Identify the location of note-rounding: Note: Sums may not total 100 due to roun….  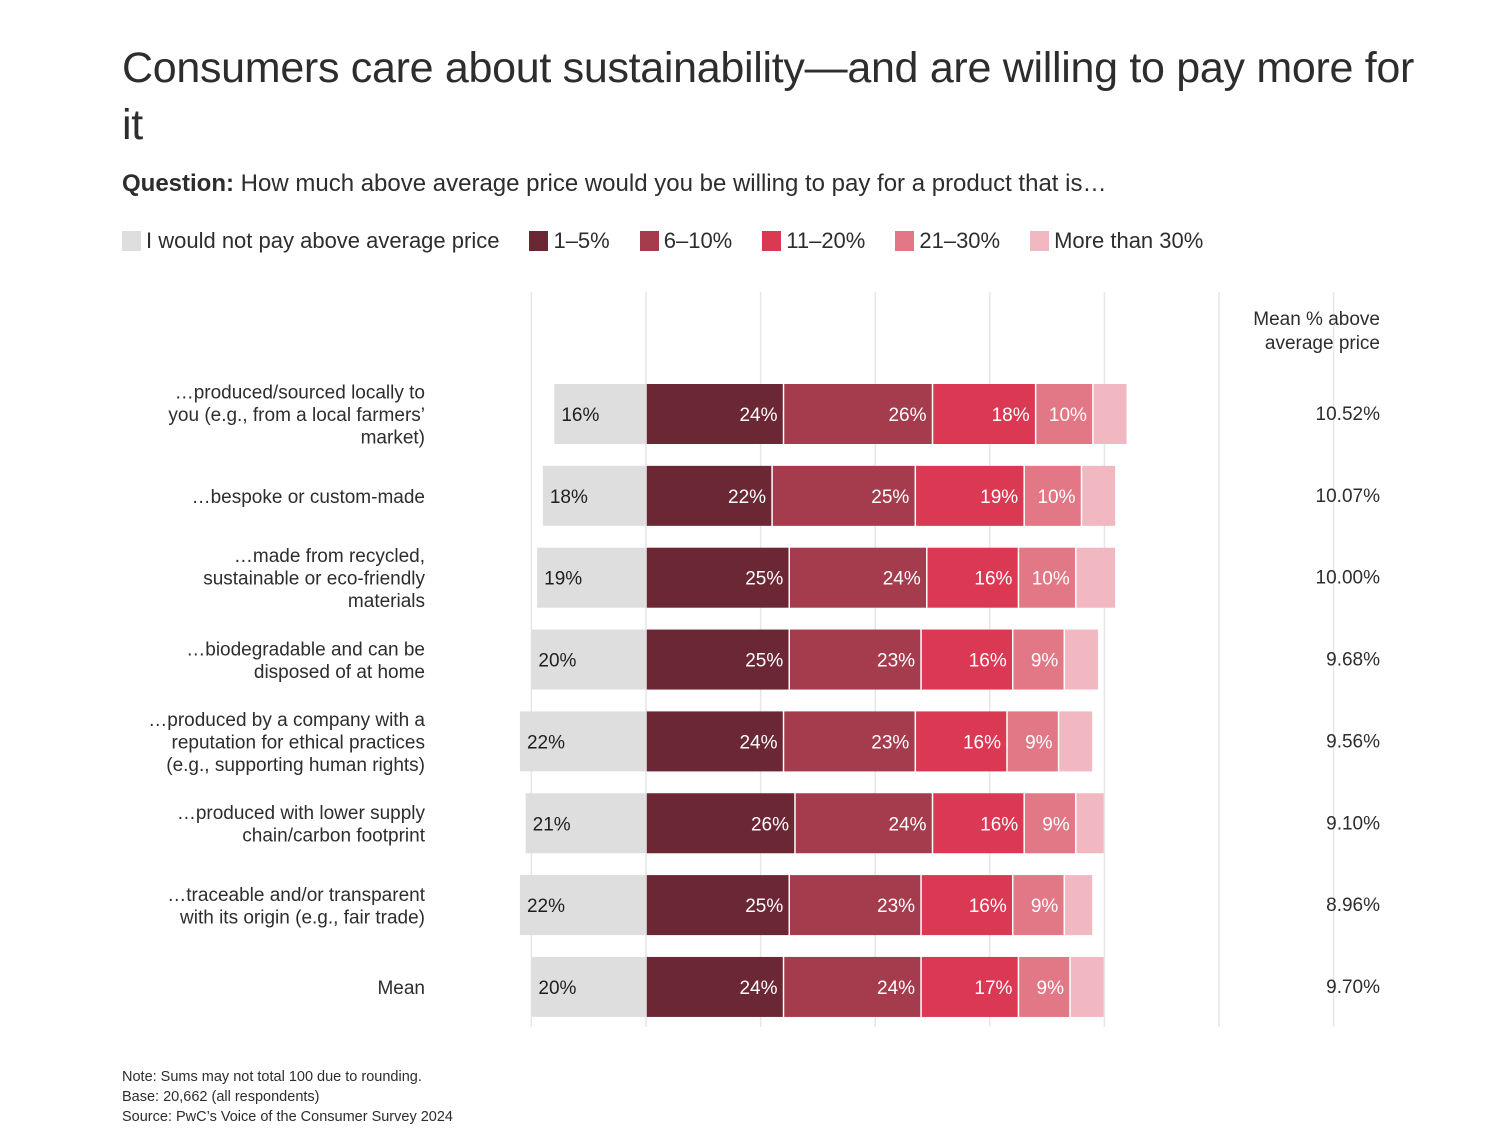
(272, 1077).